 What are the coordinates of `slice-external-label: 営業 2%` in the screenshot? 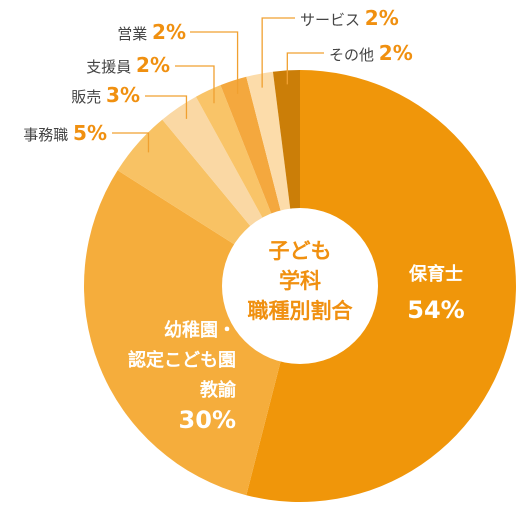 It's located at (151, 32).